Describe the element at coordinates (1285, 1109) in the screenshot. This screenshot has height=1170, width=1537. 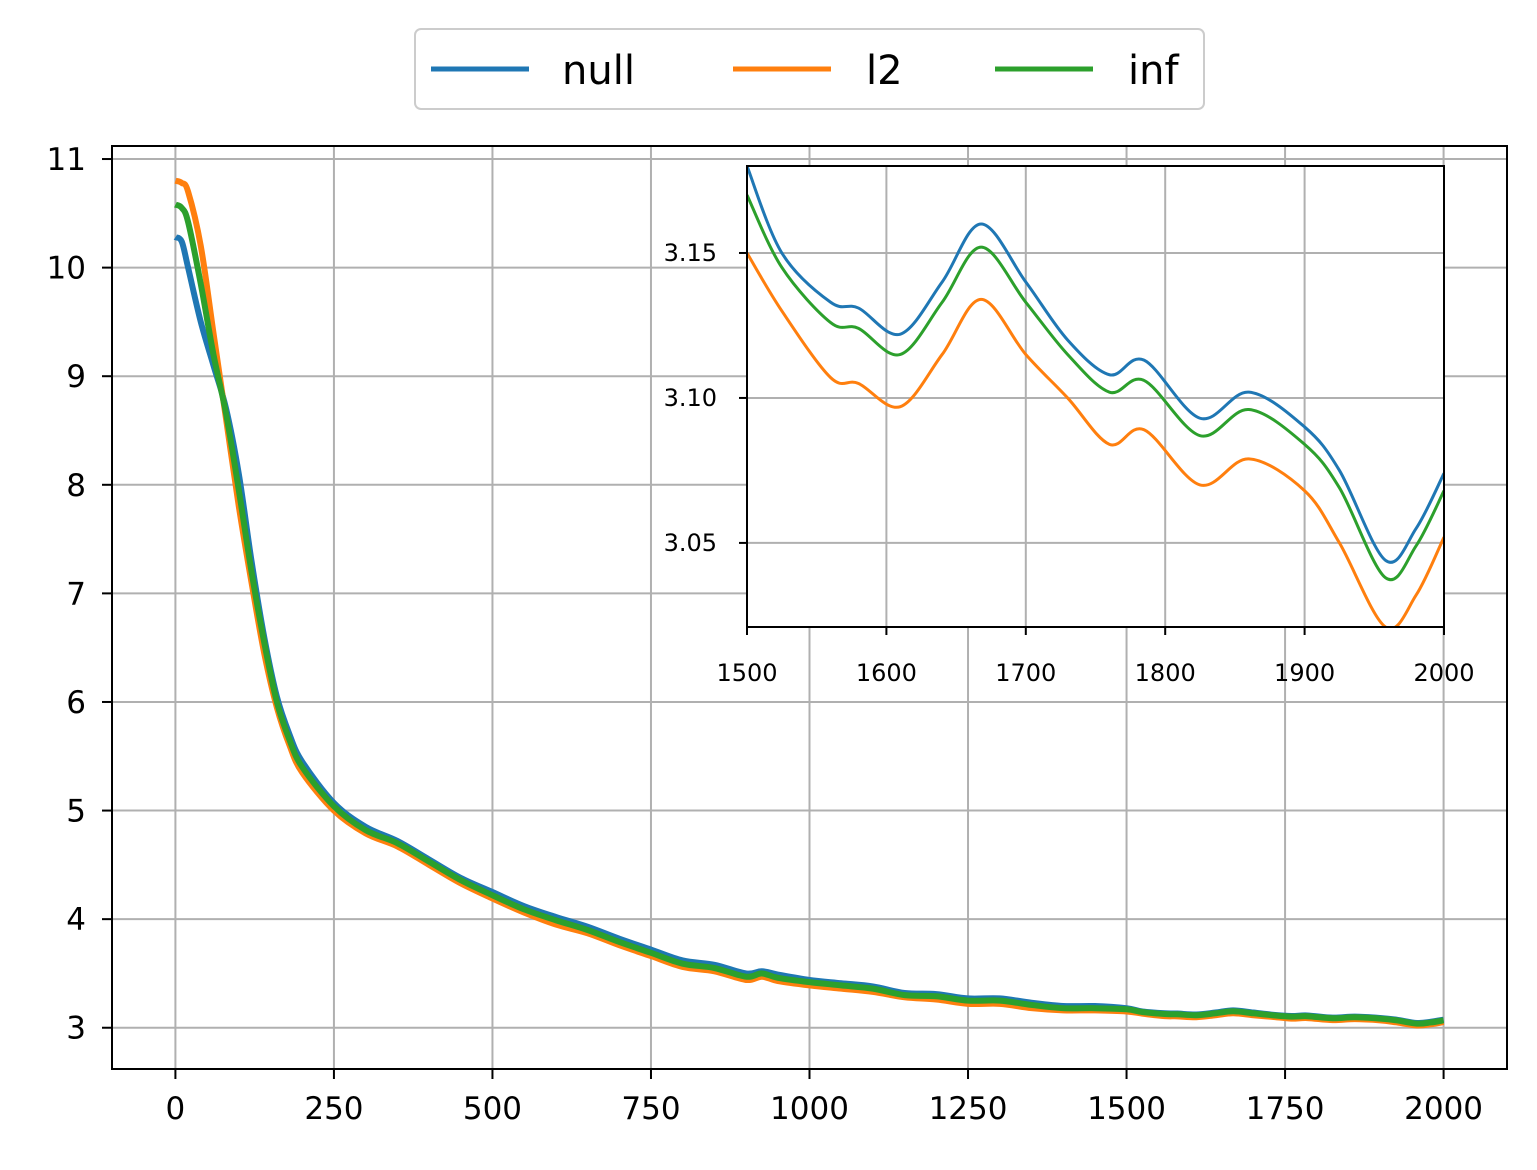
I see `main-x-tick-label: 1750` at that location.